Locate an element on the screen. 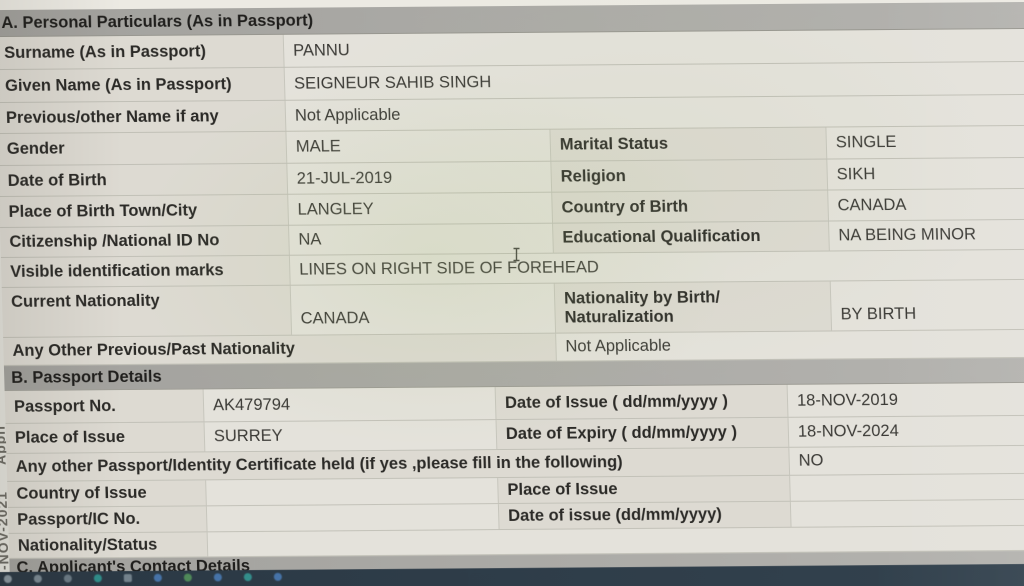 The width and height of the screenshot is (1024, 586). label-text: Given Name (As in Passport) is located at coordinates (118, 84).